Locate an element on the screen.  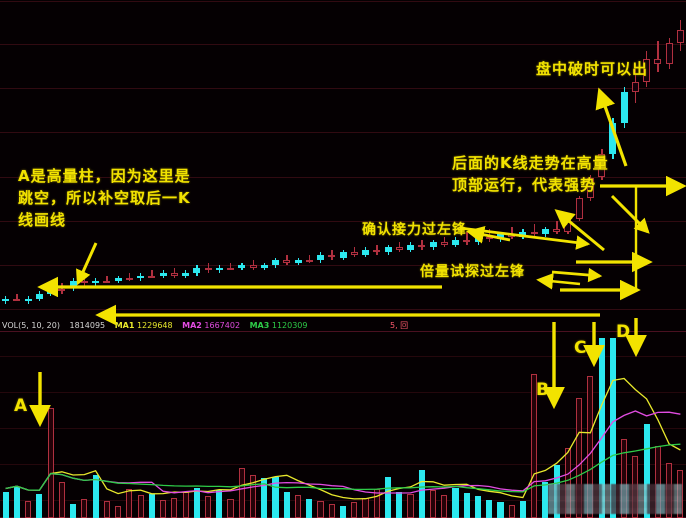
indicator-ma2: MA2 1667402 is located at coordinates (211, 325).